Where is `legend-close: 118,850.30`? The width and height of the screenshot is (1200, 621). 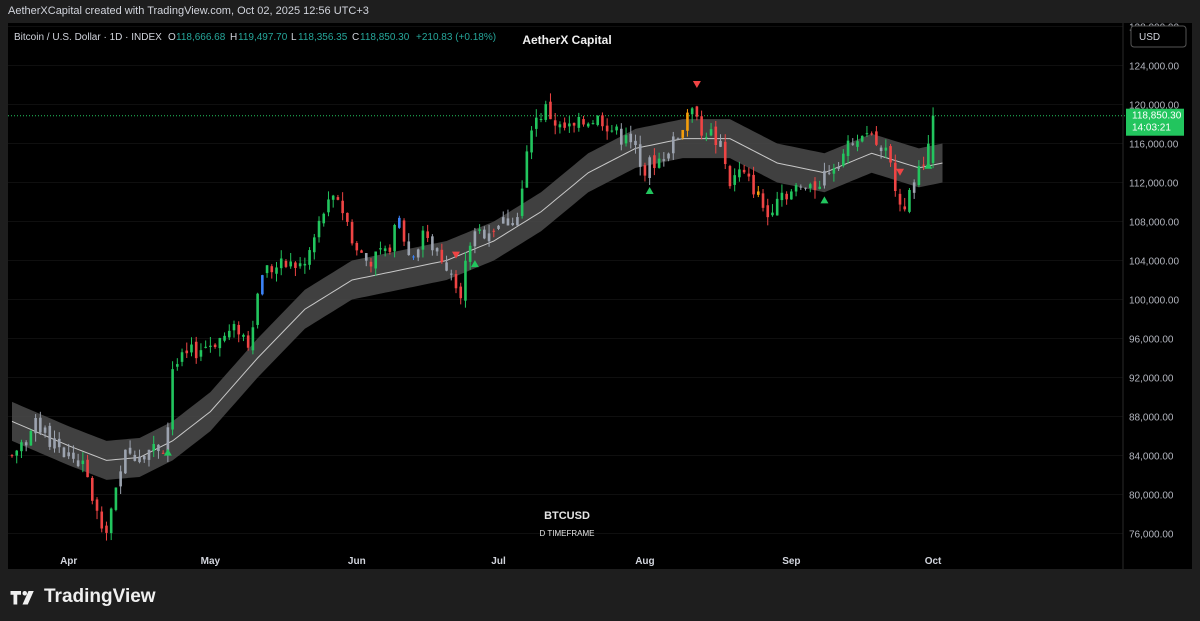
legend-close: 118,850.30 is located at coordinates (385, 37).